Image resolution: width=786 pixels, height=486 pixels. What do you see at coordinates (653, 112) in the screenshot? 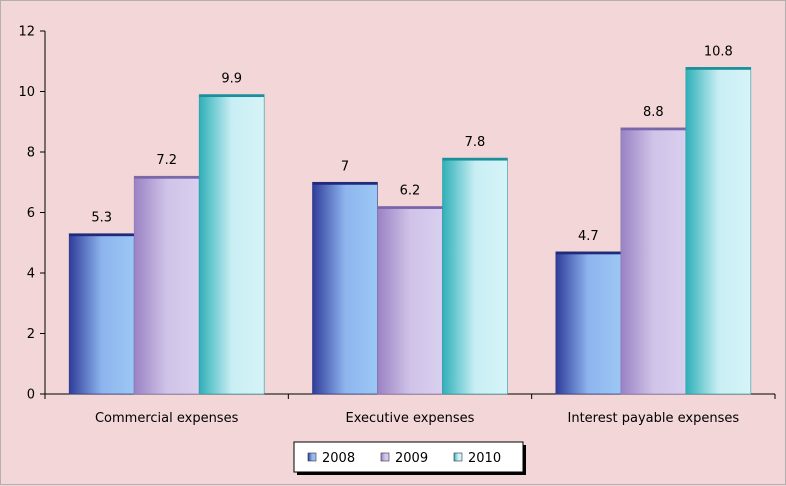
I see `data-label: 8.8` at bounding box center [653, 112].